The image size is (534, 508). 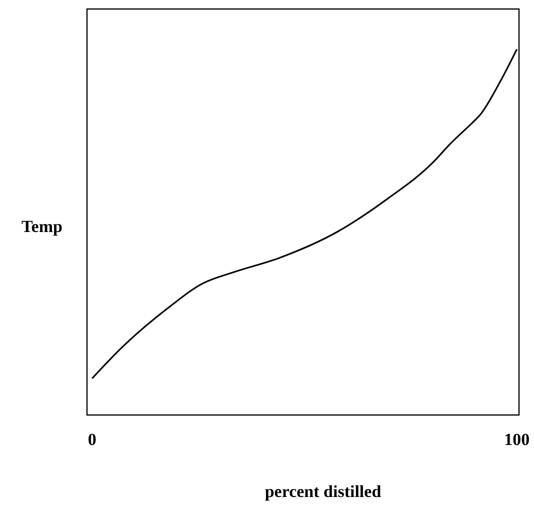 I want to click on x-axis-title: percent distilled, so click(x=323, y=491).